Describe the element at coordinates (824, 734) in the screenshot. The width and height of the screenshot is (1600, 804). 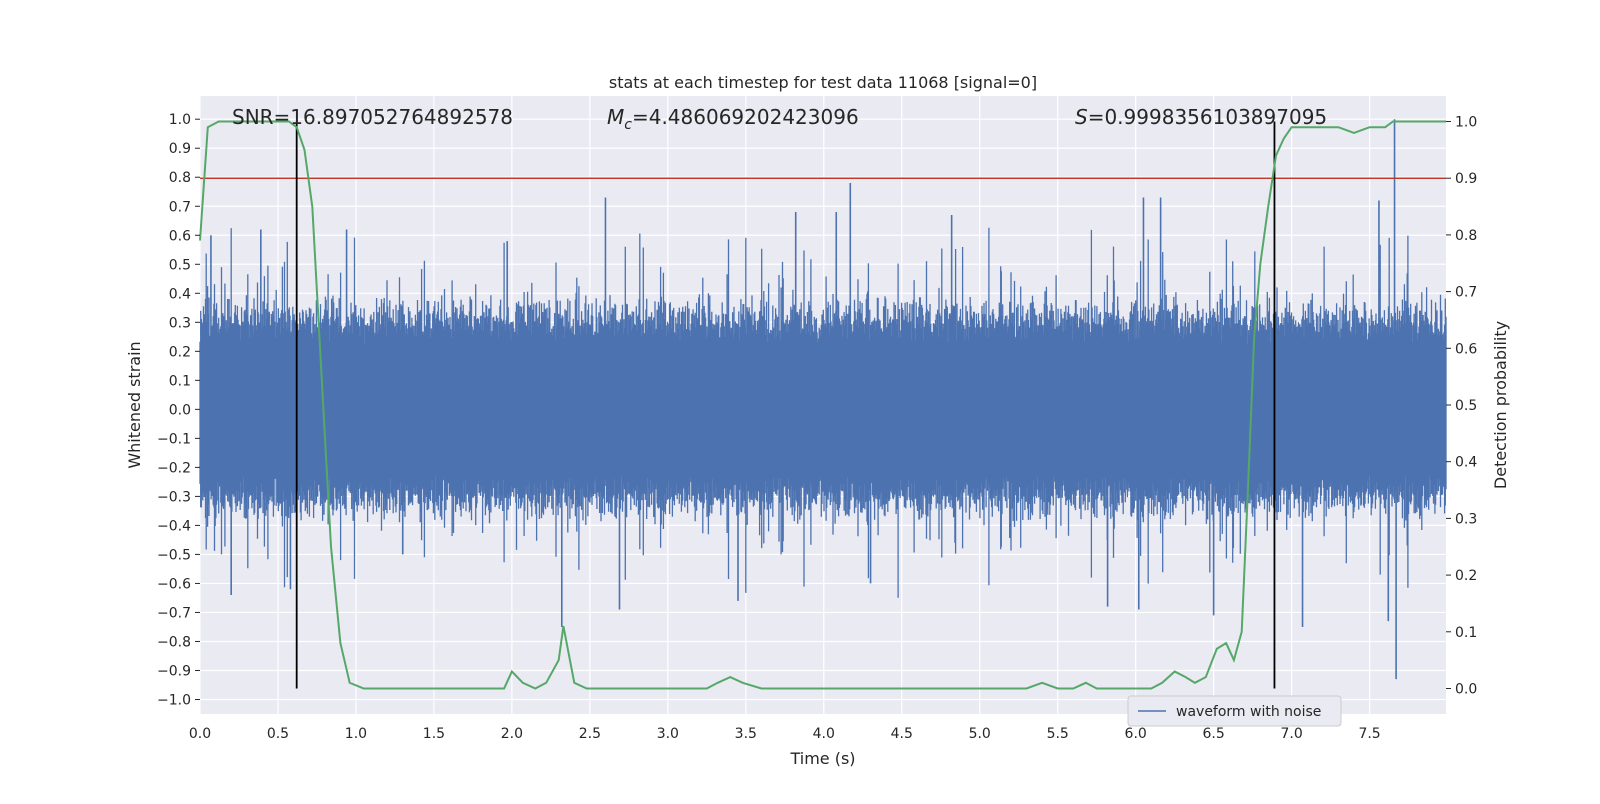
I see `x-tick-label: 4.0` at that location.